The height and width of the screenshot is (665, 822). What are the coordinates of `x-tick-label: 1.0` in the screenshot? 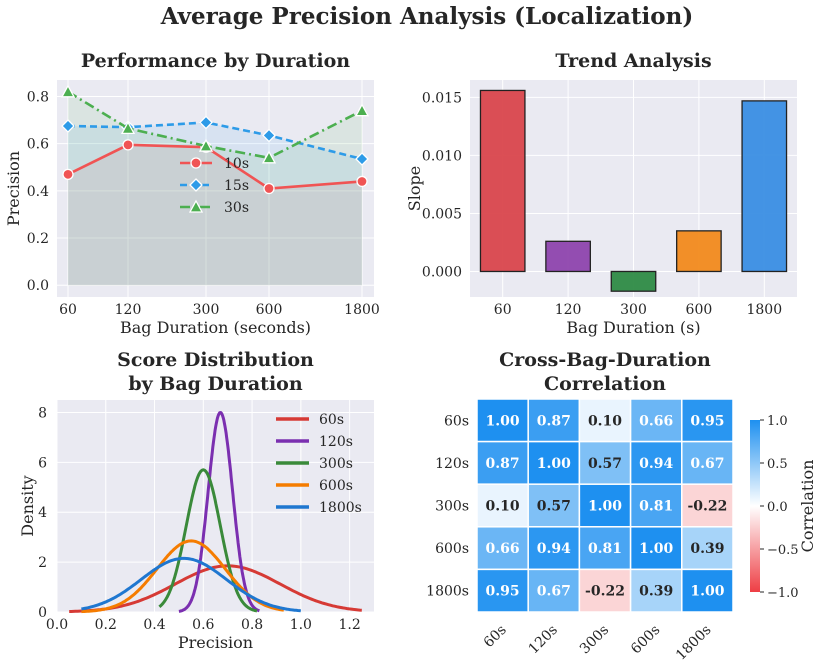 It's located at (301, 625).